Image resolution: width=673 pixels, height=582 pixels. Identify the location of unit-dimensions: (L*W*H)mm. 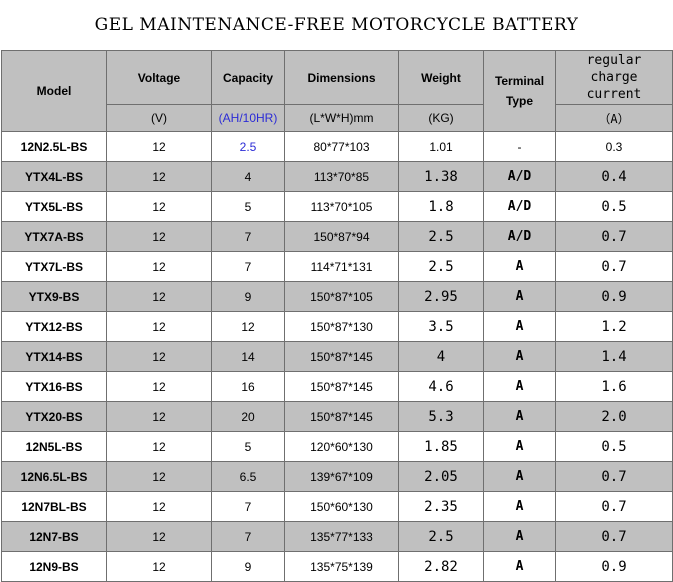
(341, 118).